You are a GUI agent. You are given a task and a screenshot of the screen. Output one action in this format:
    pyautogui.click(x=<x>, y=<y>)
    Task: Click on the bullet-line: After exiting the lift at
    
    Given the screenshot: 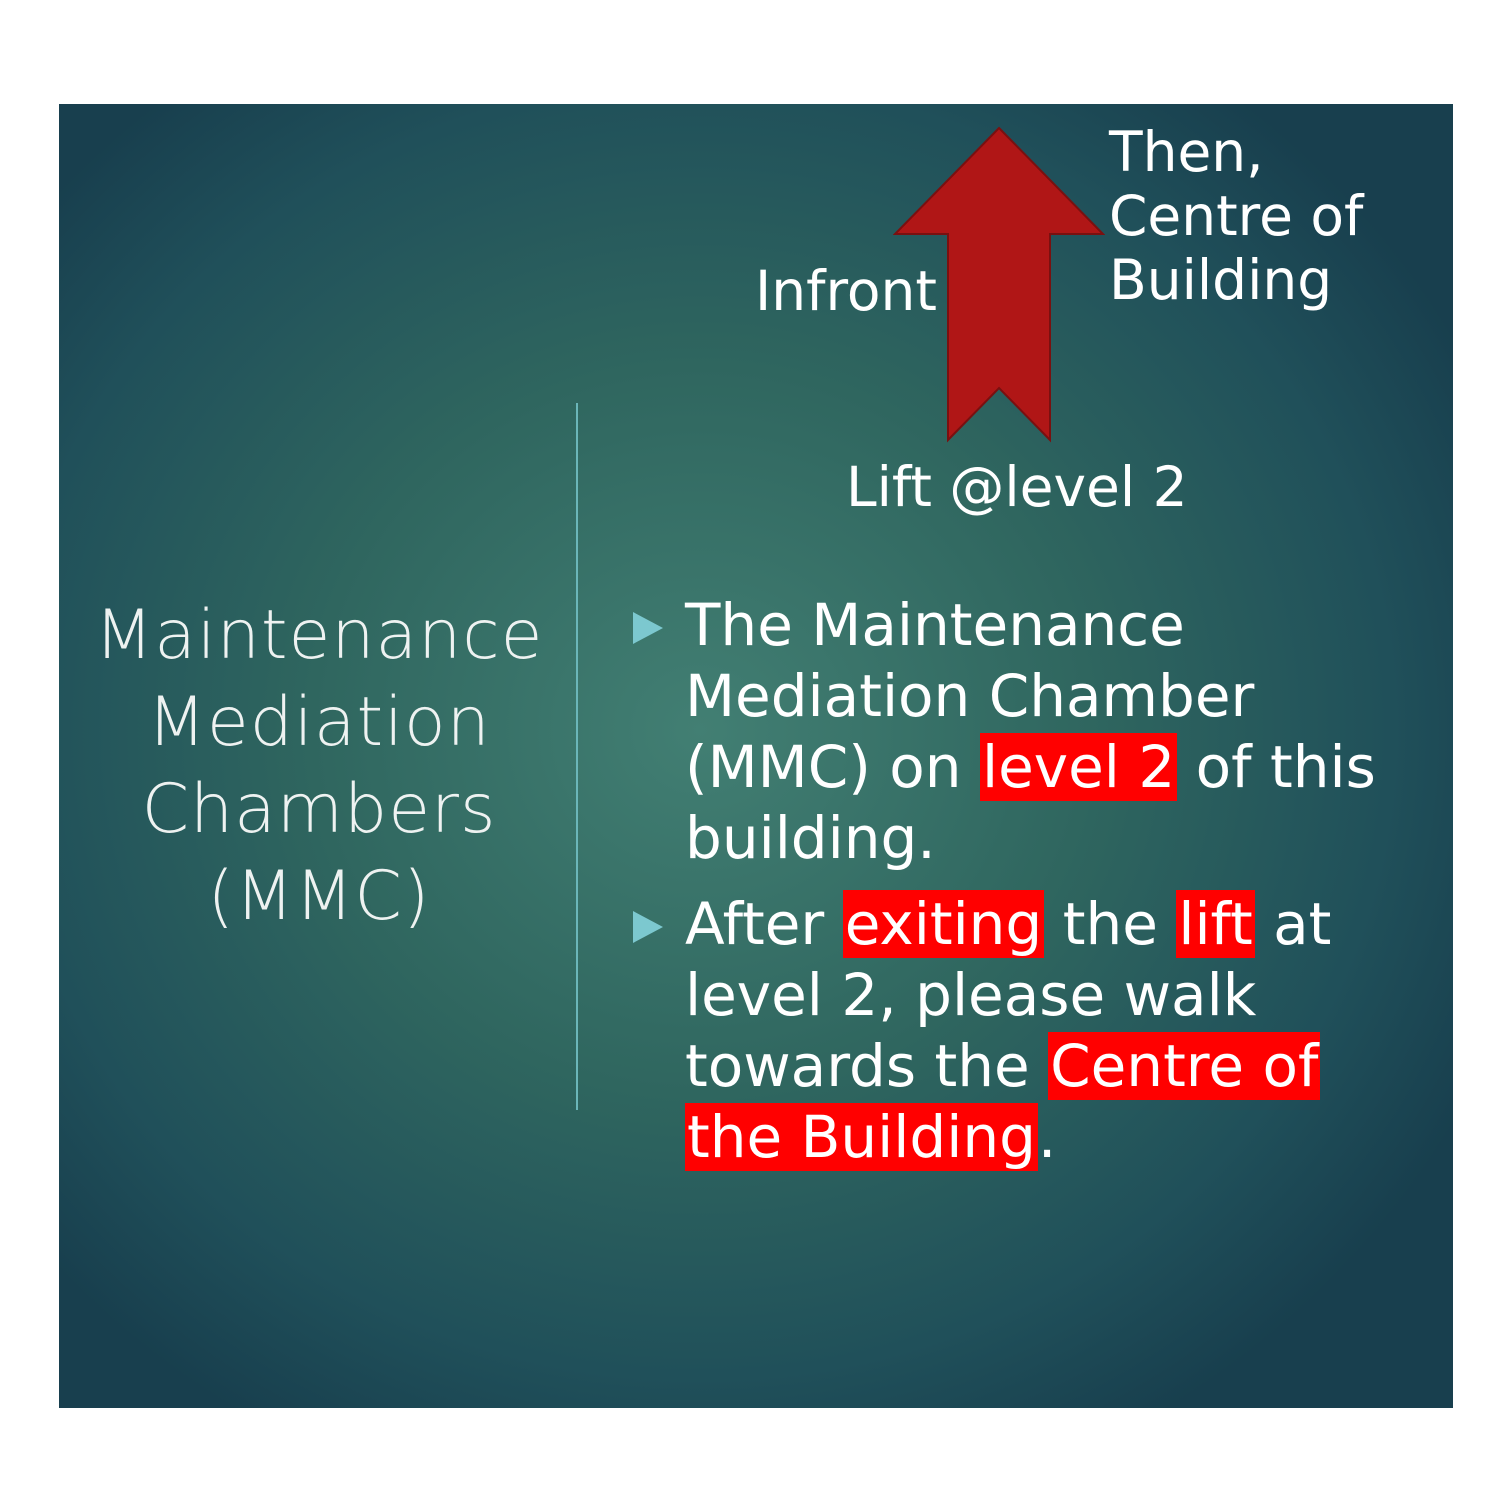 What is the action you would take?
    pyautogui.click(x=1039, y=924)
    